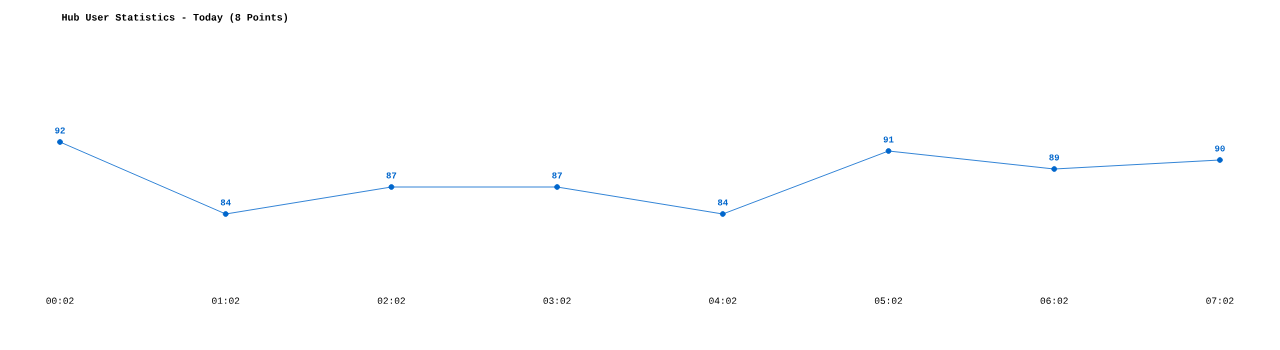  What do you see at coordinates (888, 300) in the screenshot?
I see `x-tick-label: 05:02` at bounding box center [888, 300].